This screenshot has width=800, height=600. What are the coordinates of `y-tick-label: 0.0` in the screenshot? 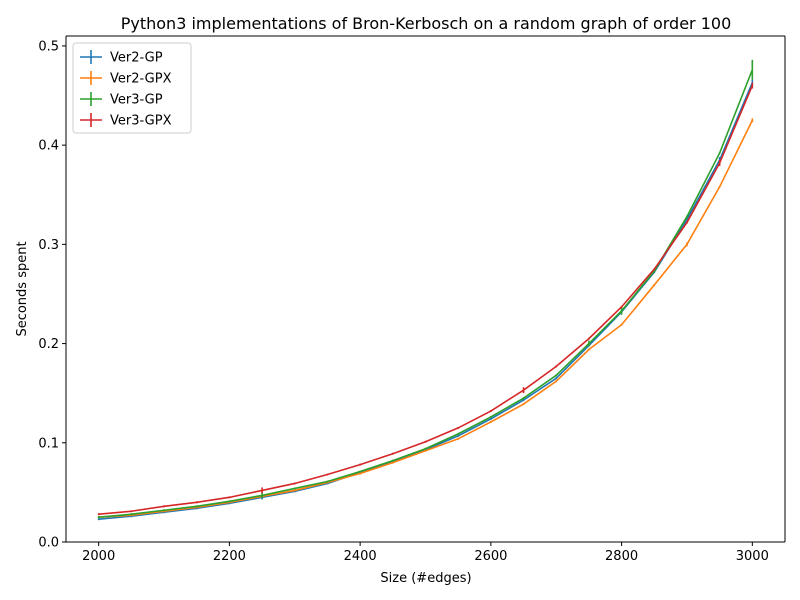 It's located at (48, 543).